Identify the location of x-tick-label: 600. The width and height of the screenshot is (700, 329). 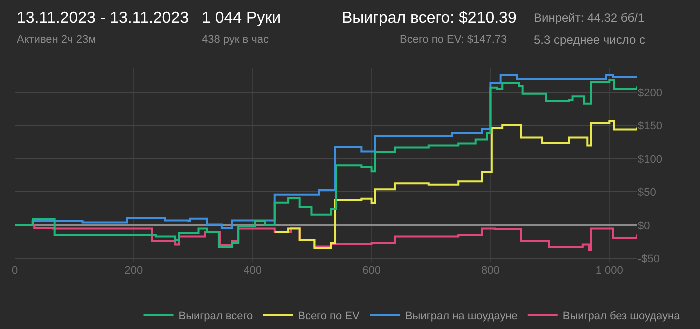
(371, 271).